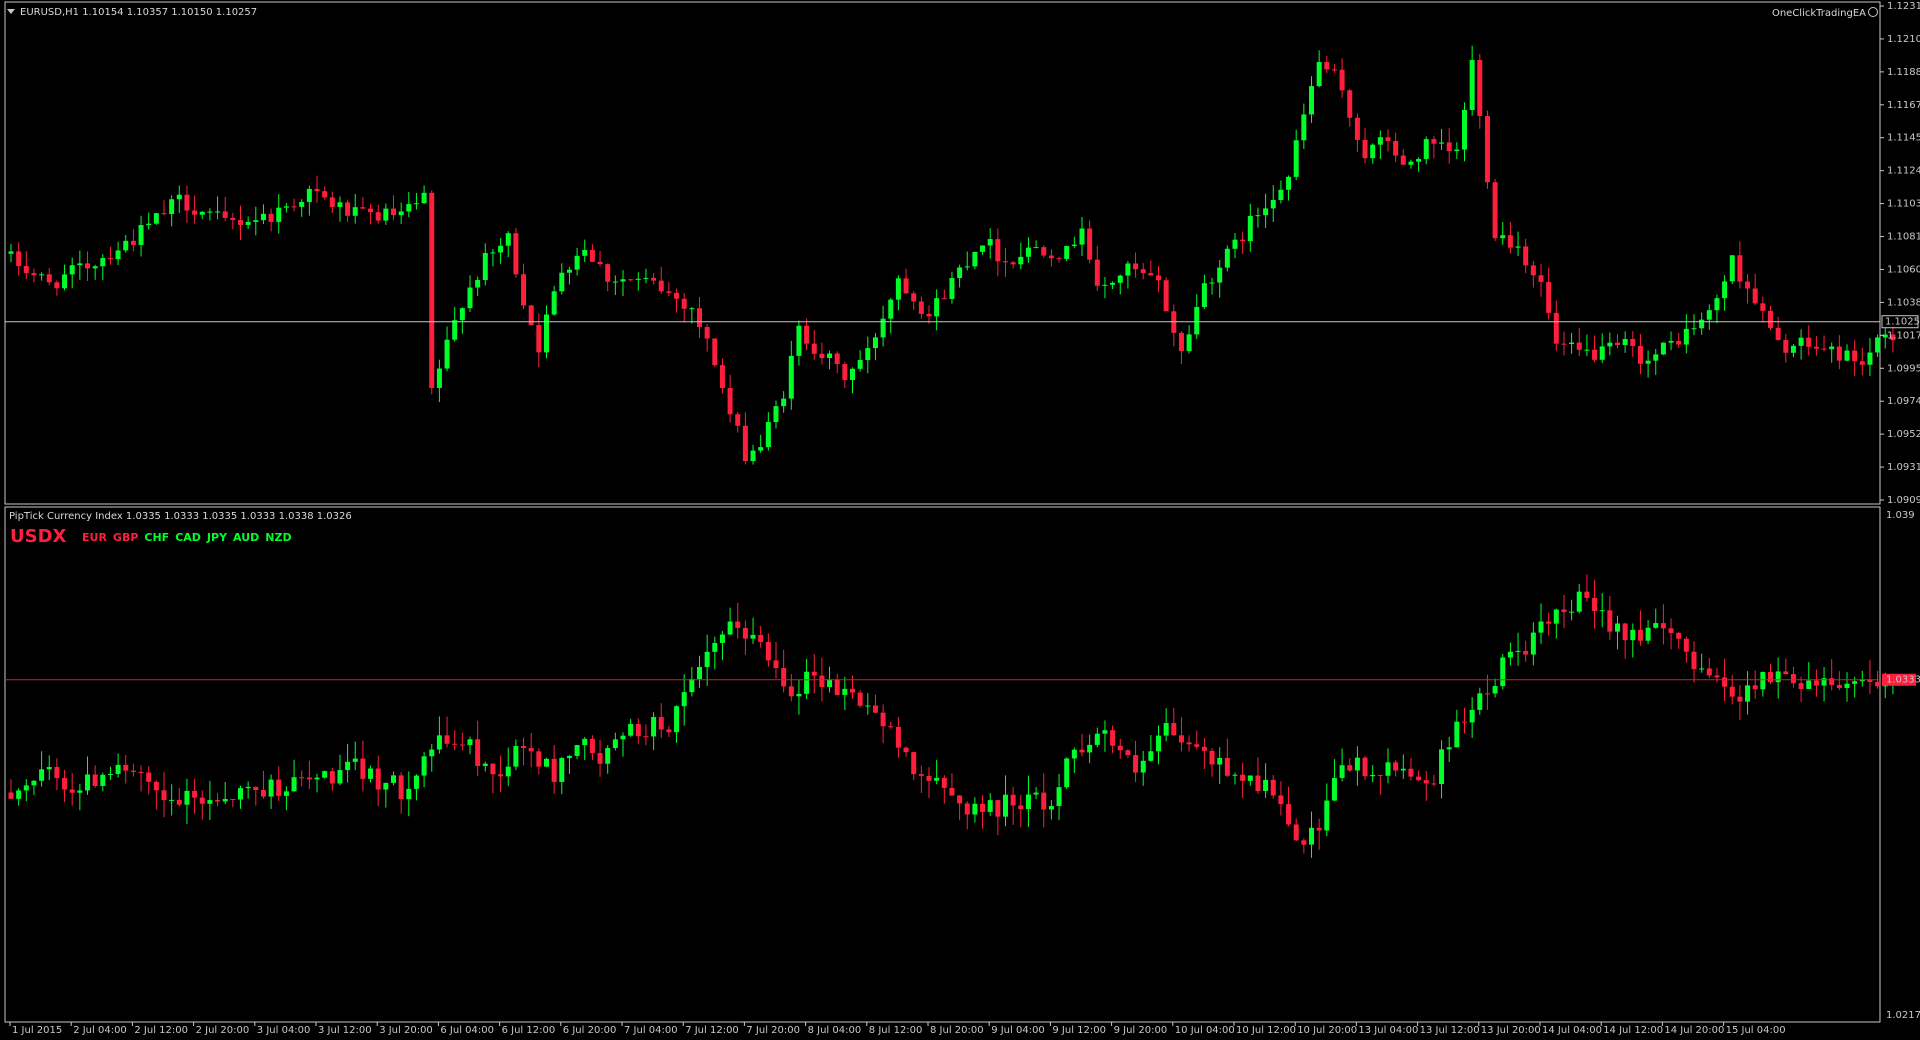 This screenshot has width=1920, height=1040. What do you see at coordinates (529, 1030) in the screenshot?
I see `time-axis-label: 6 Jul 12:00` at bounding box center [529, 1030].